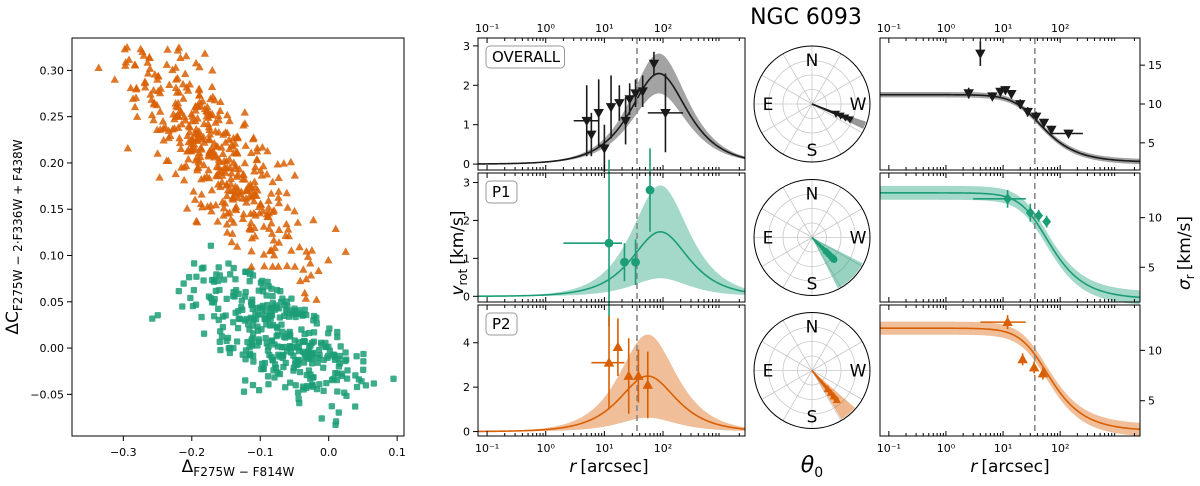 This screenshot has height=486, width=1200. Describe the element at coordinates (501, 192) in the screenshot. I see `vrot-panel-label-box` at that location.